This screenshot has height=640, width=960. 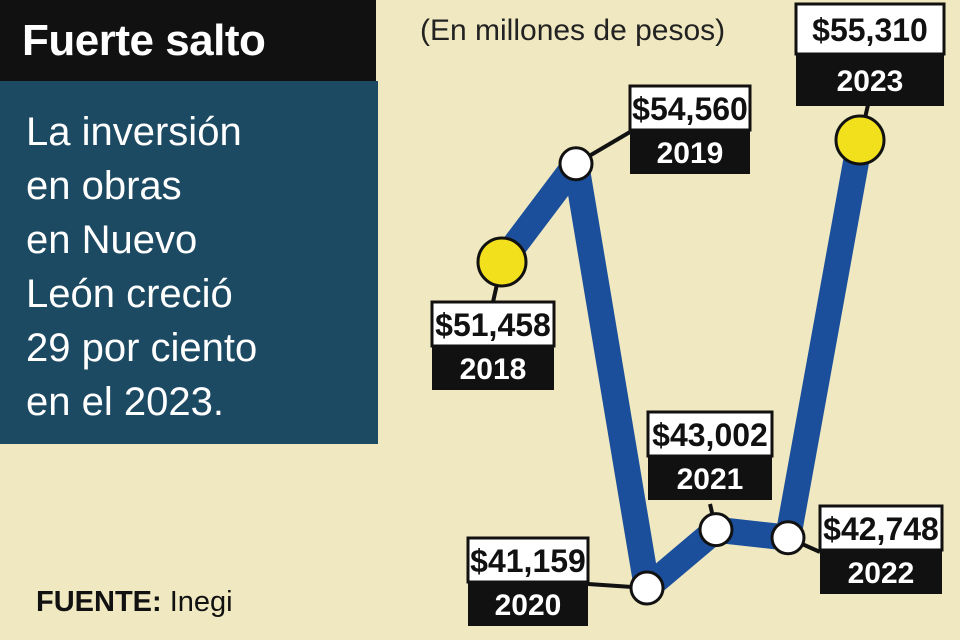 I want to click on data-value-label: $54,560, so click(x=690, y=109).